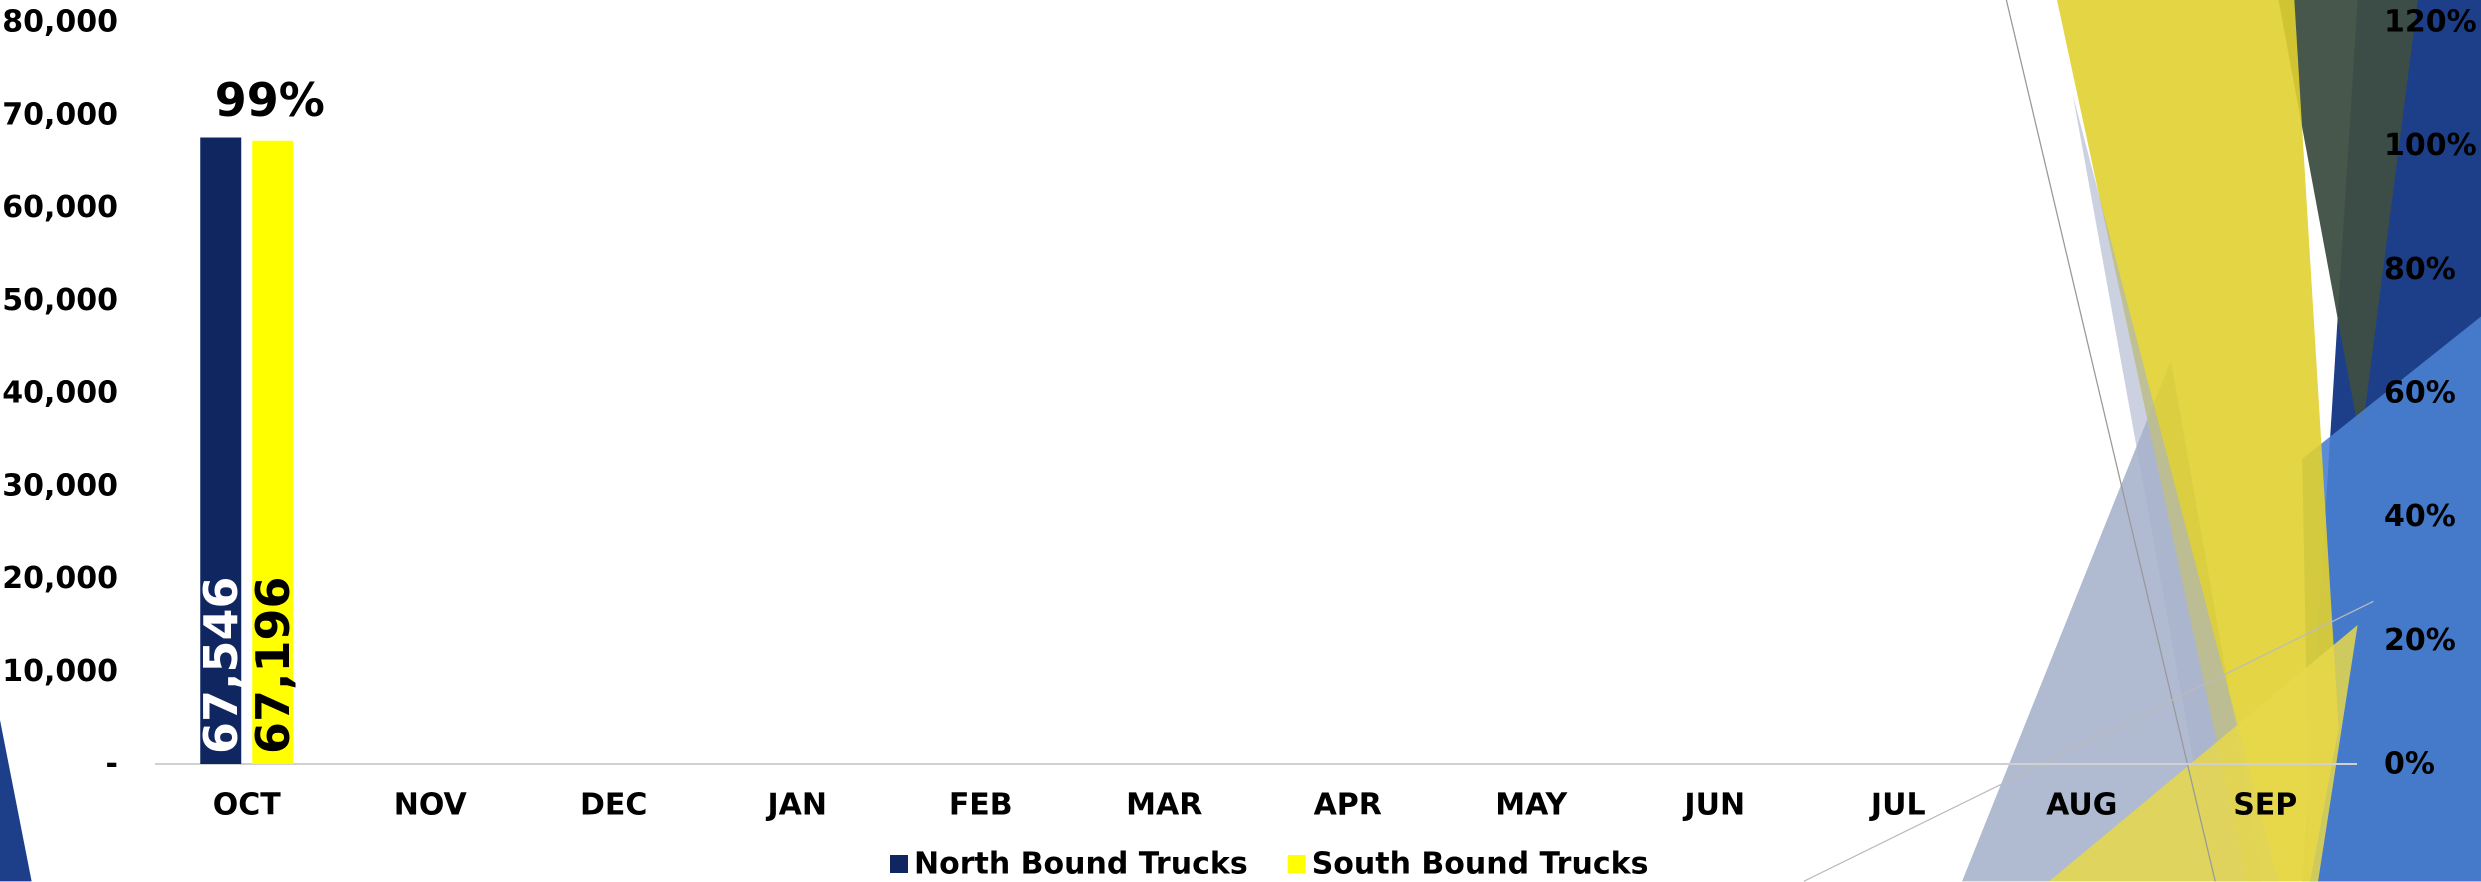  I want to click on y-tick-label: 70,000, so click(60, 114).